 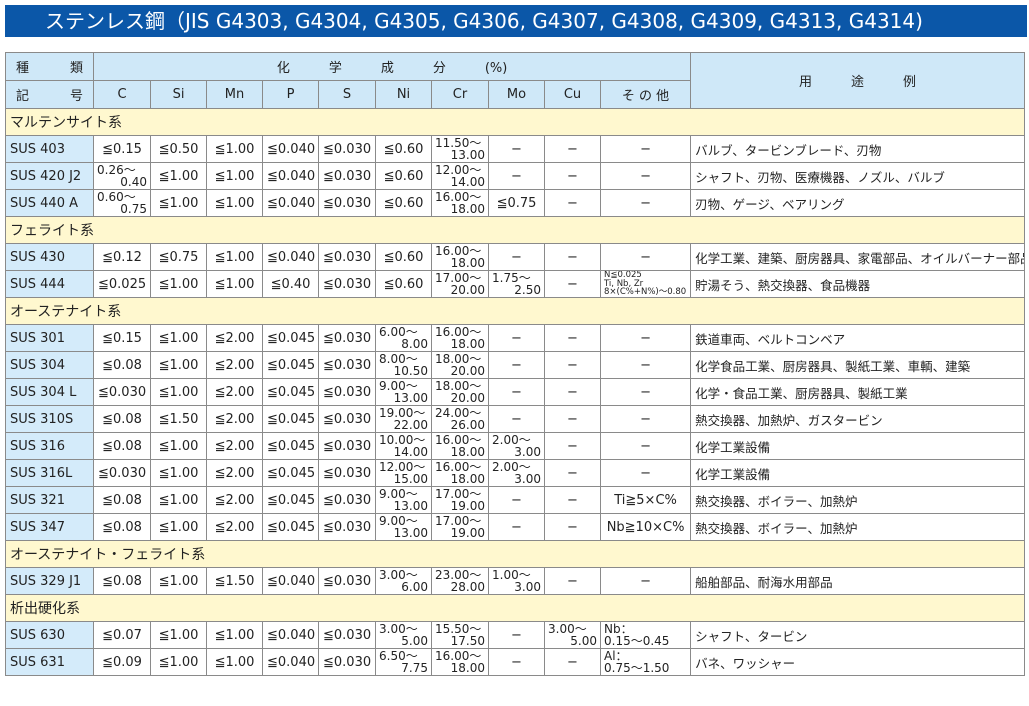 I want to click on symbol-header: 記号, so click(x=49, y=94).